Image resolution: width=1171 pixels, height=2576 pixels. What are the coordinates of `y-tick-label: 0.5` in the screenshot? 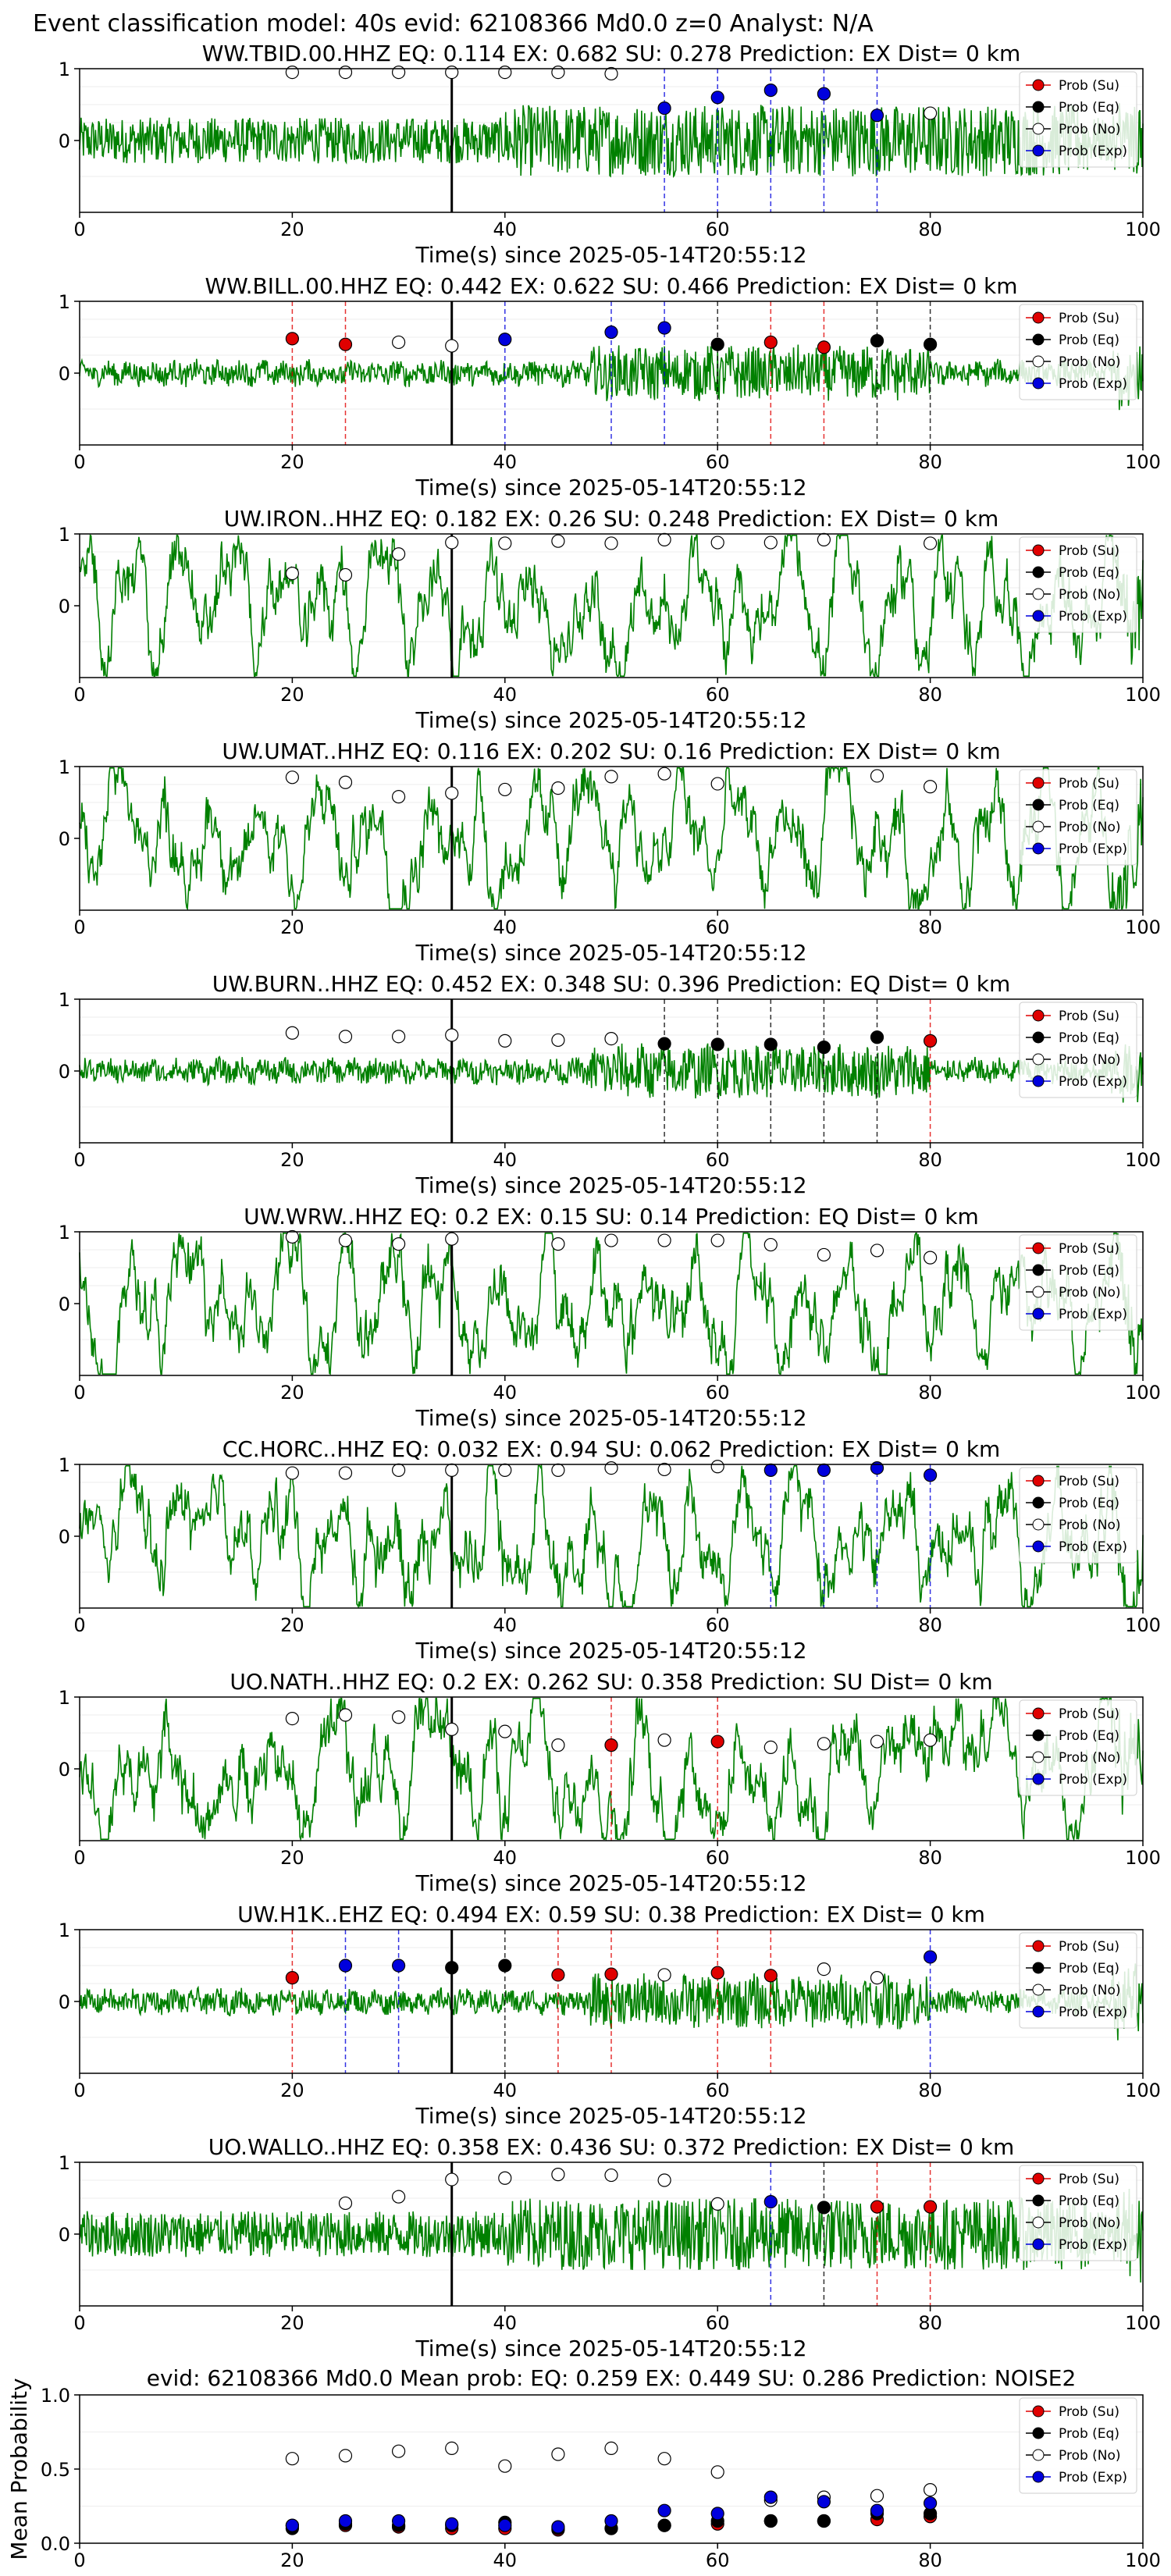 It's located at (55, 2470).